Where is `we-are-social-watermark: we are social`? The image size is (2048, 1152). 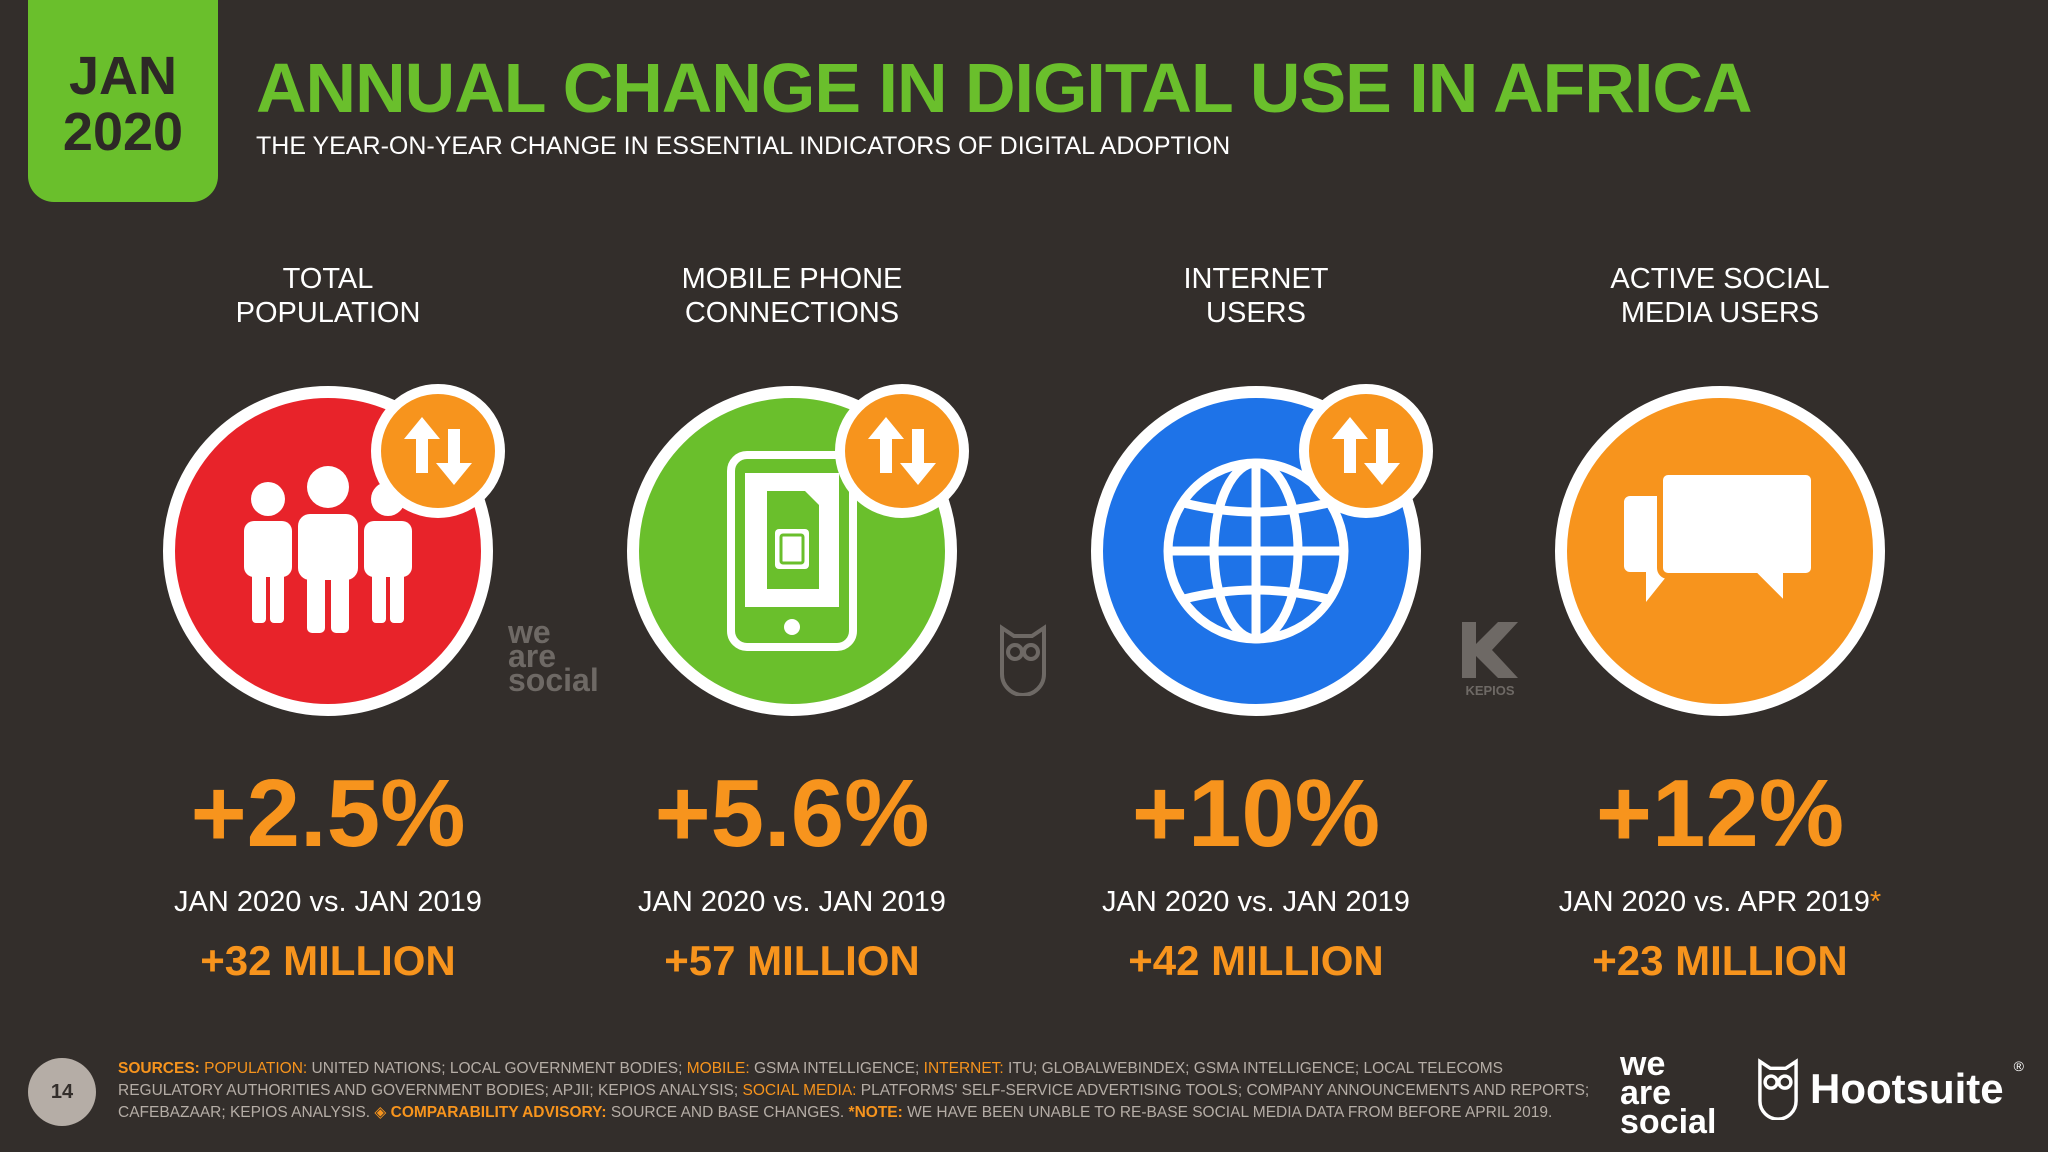 we-are-social-watermark: we are social is located at coordinates (553, 656).